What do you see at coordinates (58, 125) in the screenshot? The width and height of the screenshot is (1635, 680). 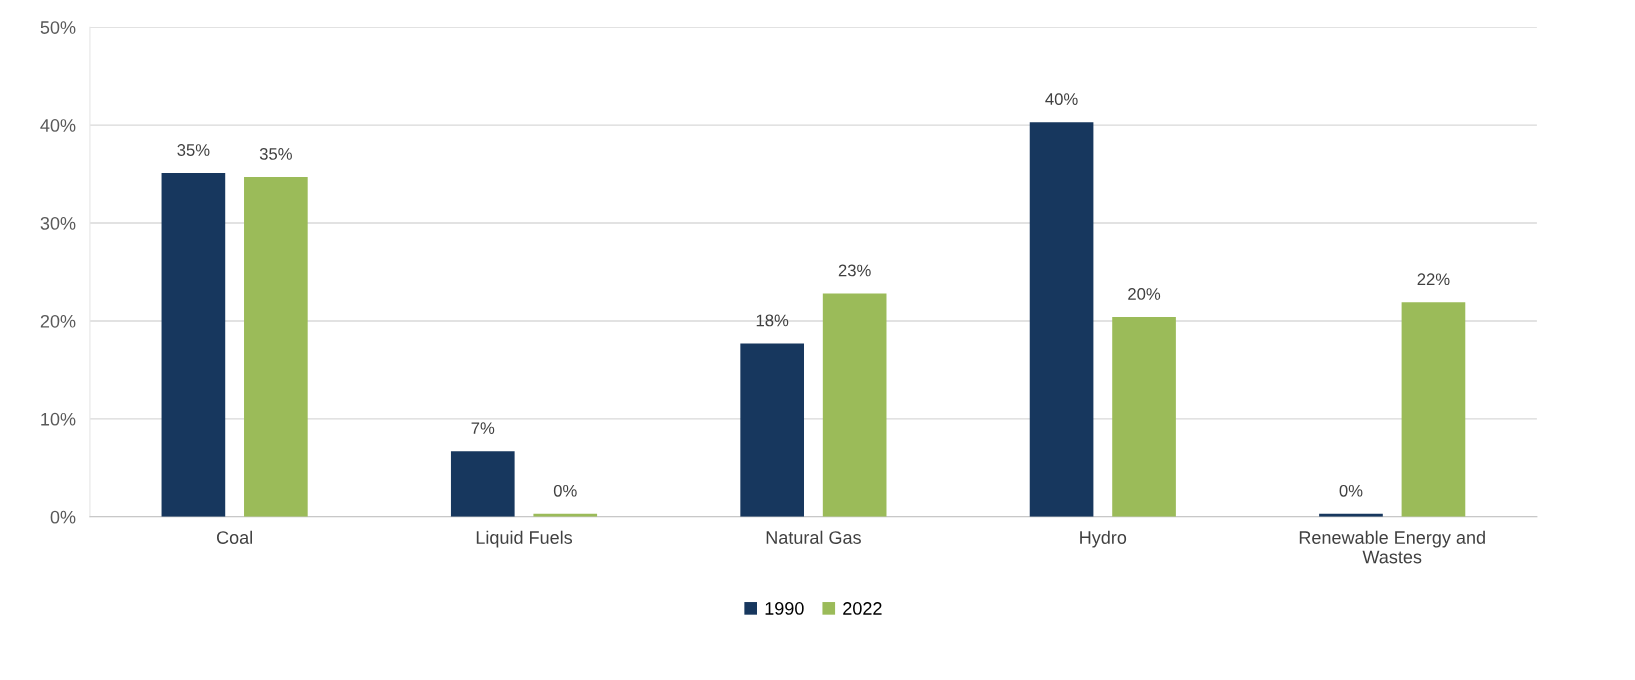 I see `y-tick-label: 40%` at bounding box center [58, 125].